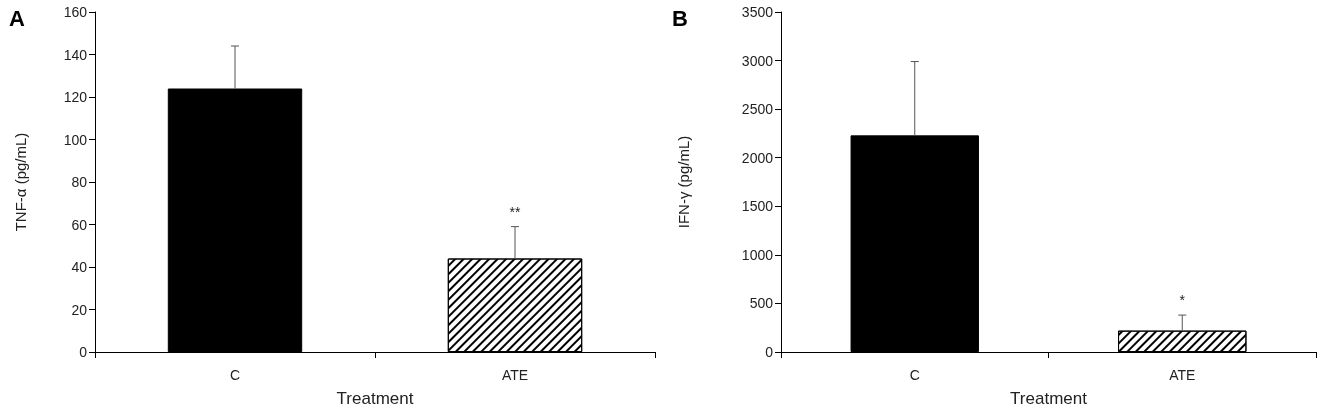  Describe the element at coordinates (757, 254) in the screenshot. I see `y-tick-label: 1000` at that location.